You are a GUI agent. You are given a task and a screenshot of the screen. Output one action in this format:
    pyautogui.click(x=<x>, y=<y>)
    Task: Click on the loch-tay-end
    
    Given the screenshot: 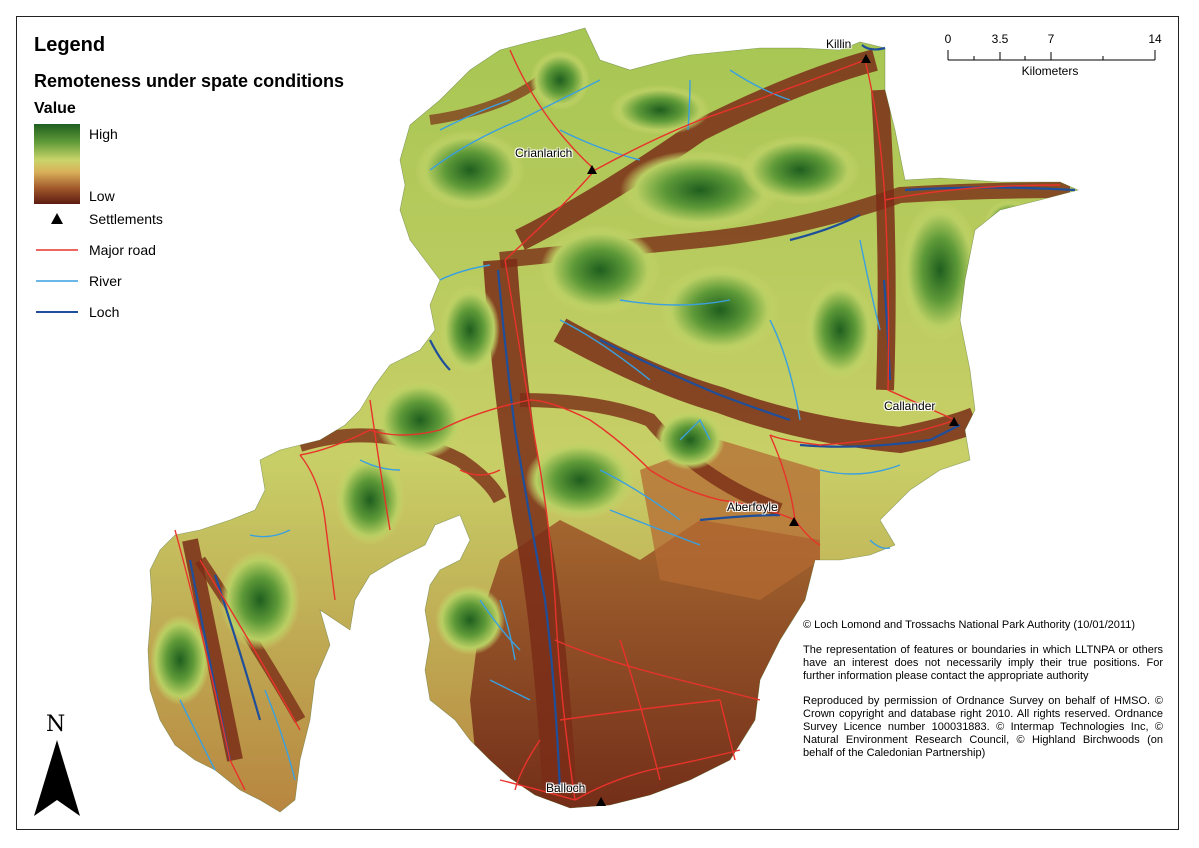 What is the action you would take?
    pyautogui.click(x=873, y=47)
    